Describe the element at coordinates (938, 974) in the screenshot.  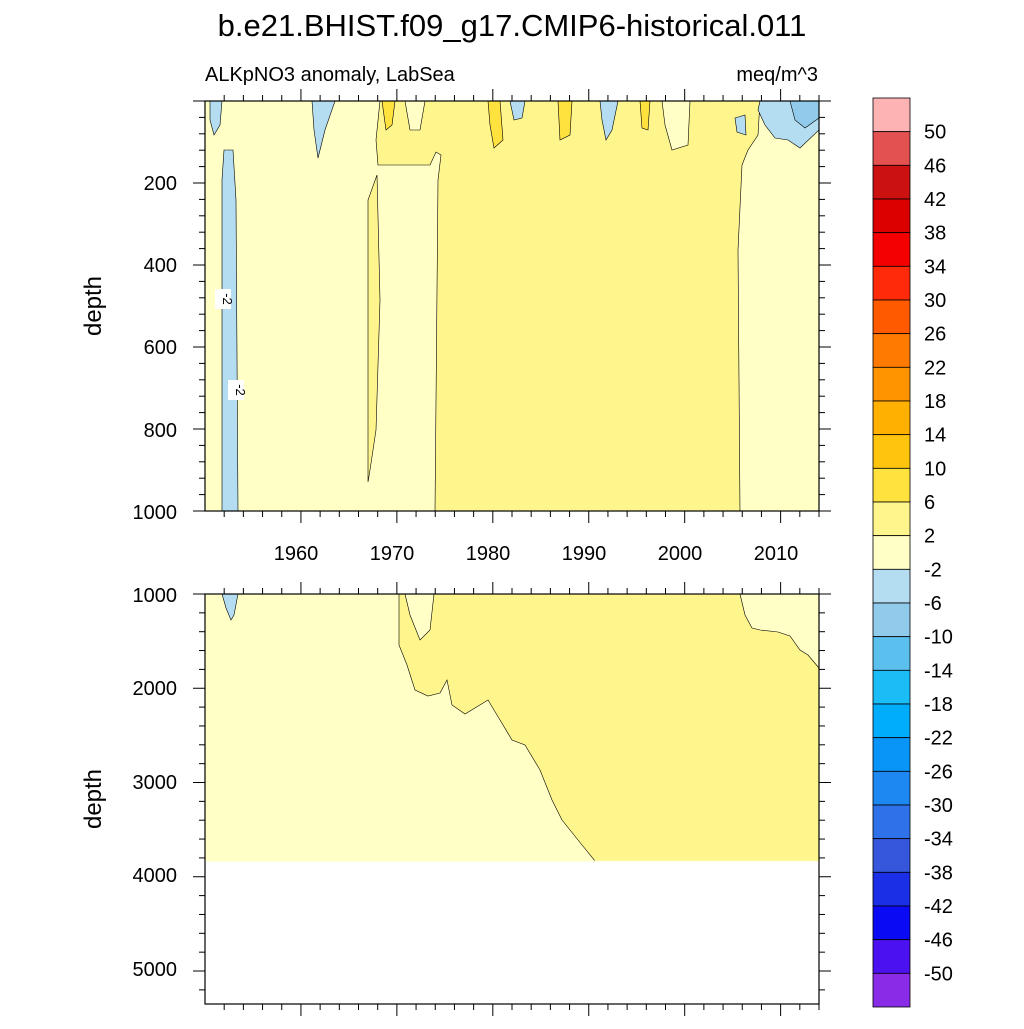
I see `colorbar-label: -50` at that location.